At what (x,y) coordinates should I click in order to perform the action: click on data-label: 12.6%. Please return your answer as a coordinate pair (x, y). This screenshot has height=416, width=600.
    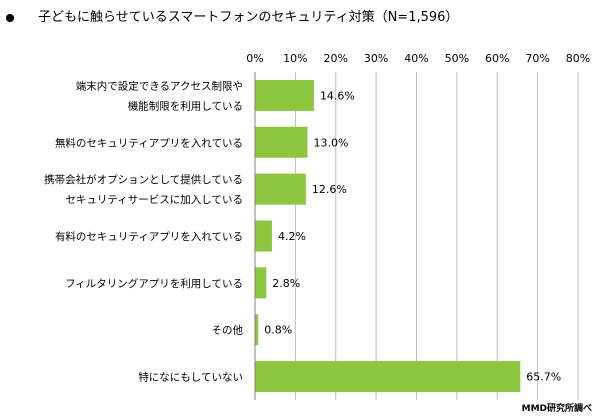
    Looking at the image, I should click on (329, 189).